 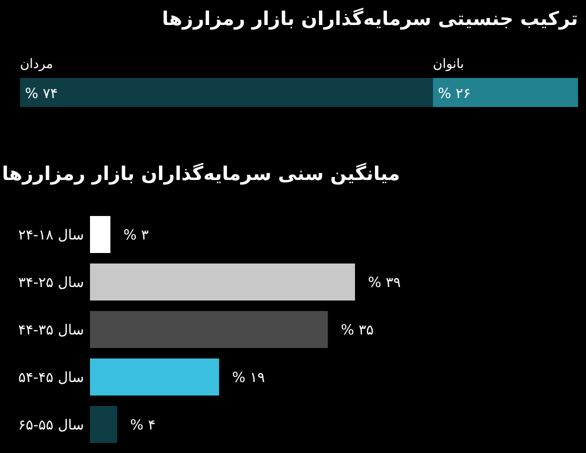 I want to click on data-label: ۱۹ %, so click(x=248, y=378).